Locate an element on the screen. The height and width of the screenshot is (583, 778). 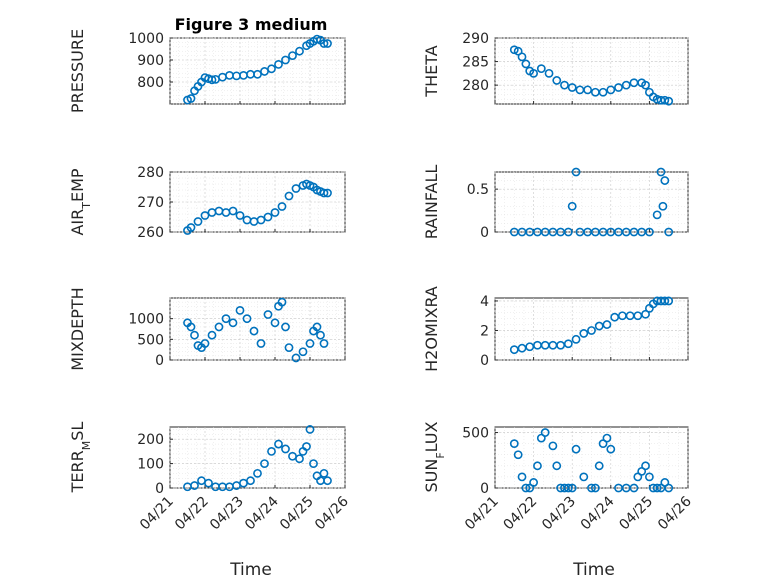
xtick-label: 04/23 is located at coordinates (227, 514).